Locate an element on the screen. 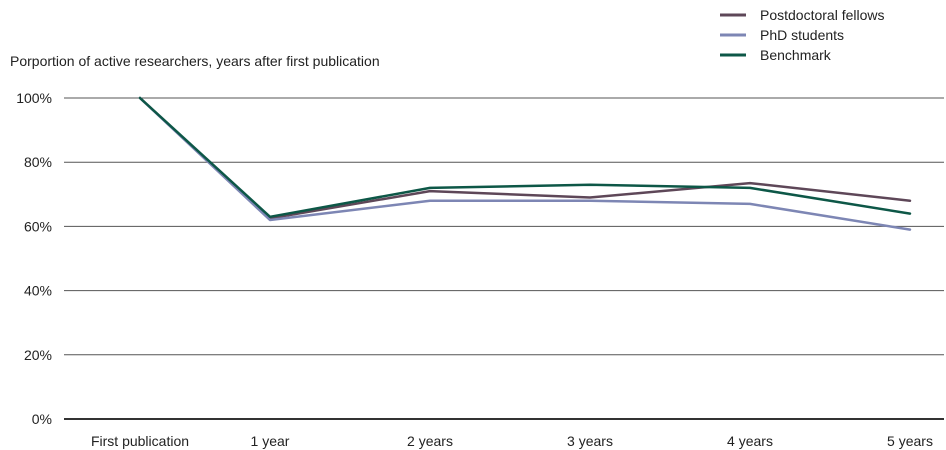 Image resolution: width=946 pixels, height=450 pixels. y-tick-label-100: 100% is located at coordinates (34, 98).